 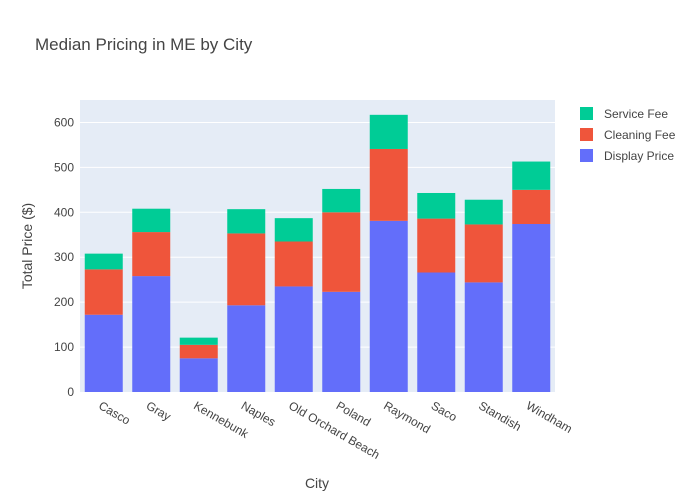 What do you see at coordinates (64, 212) in the screenshot?
I see `y-tick-label: 400` at bounding box center [64, 212].